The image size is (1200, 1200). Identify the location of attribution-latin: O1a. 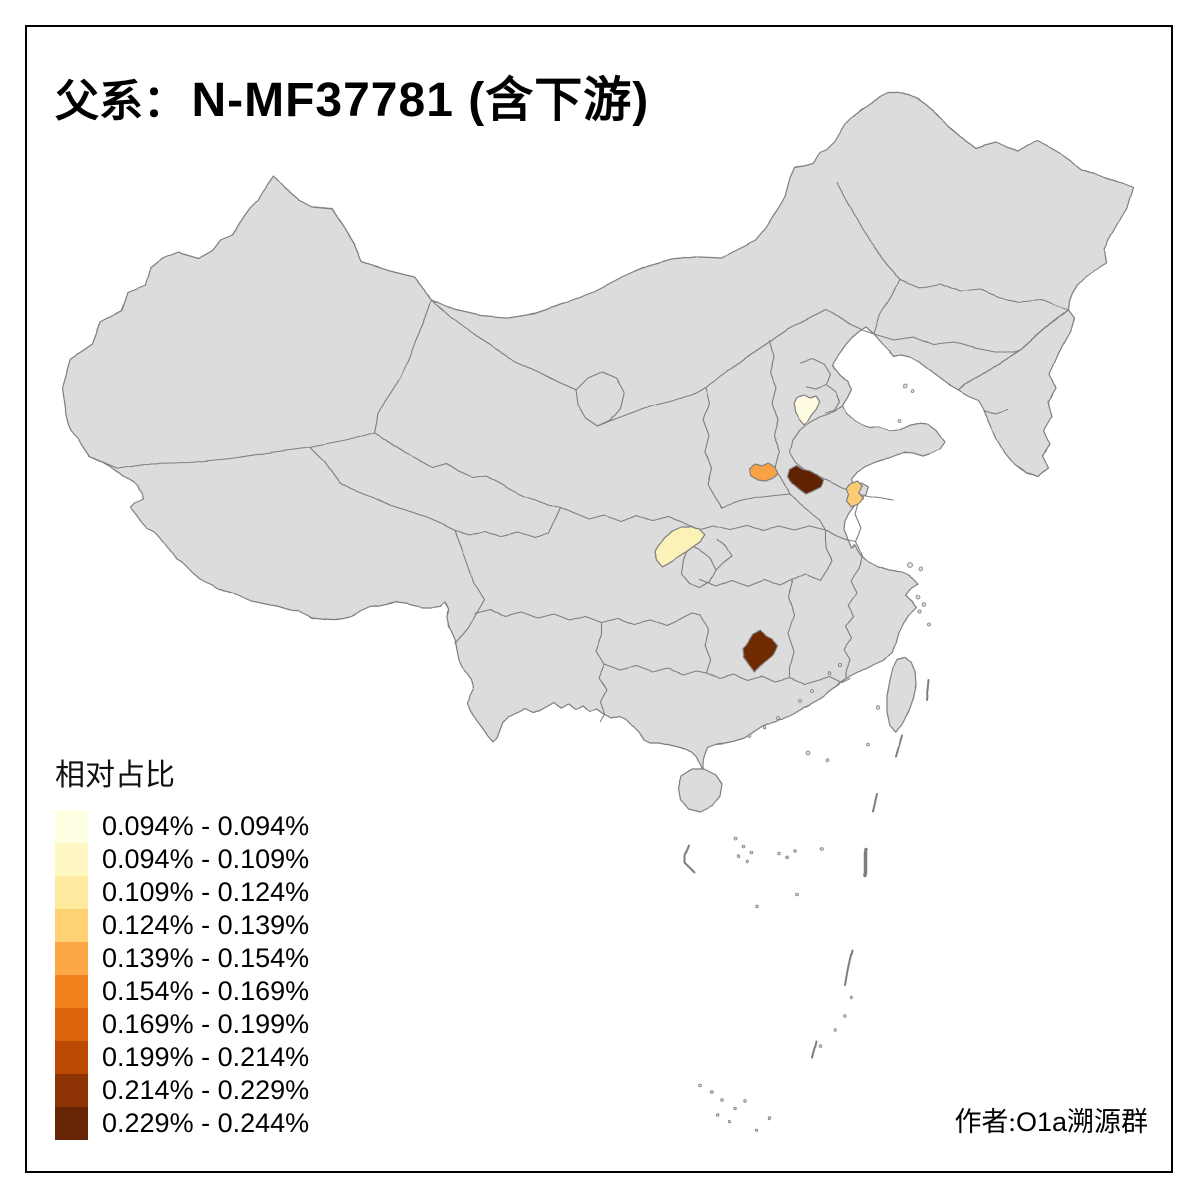
(1041, 1122).